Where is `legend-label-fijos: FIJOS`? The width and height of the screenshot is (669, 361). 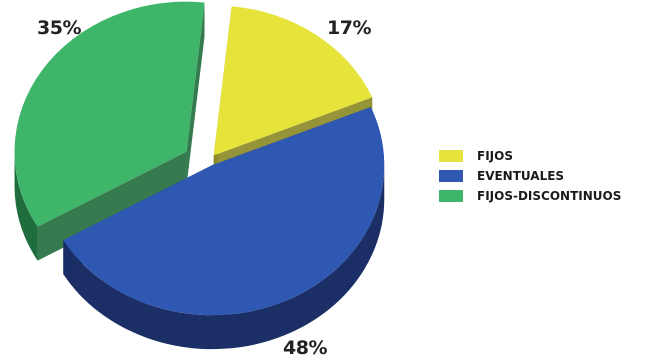 legend-label-fijos: FIJOS is located at coordinates (495, 156).